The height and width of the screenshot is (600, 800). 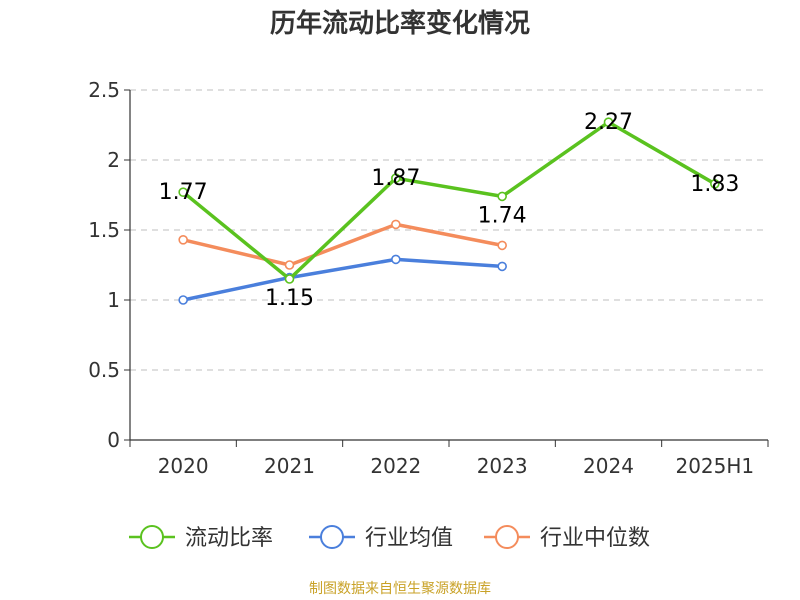 What do you see at coordinates (395, 466) in the screenshot?
I see `x-tick-label: 2022` at bounding box center [395, 466].